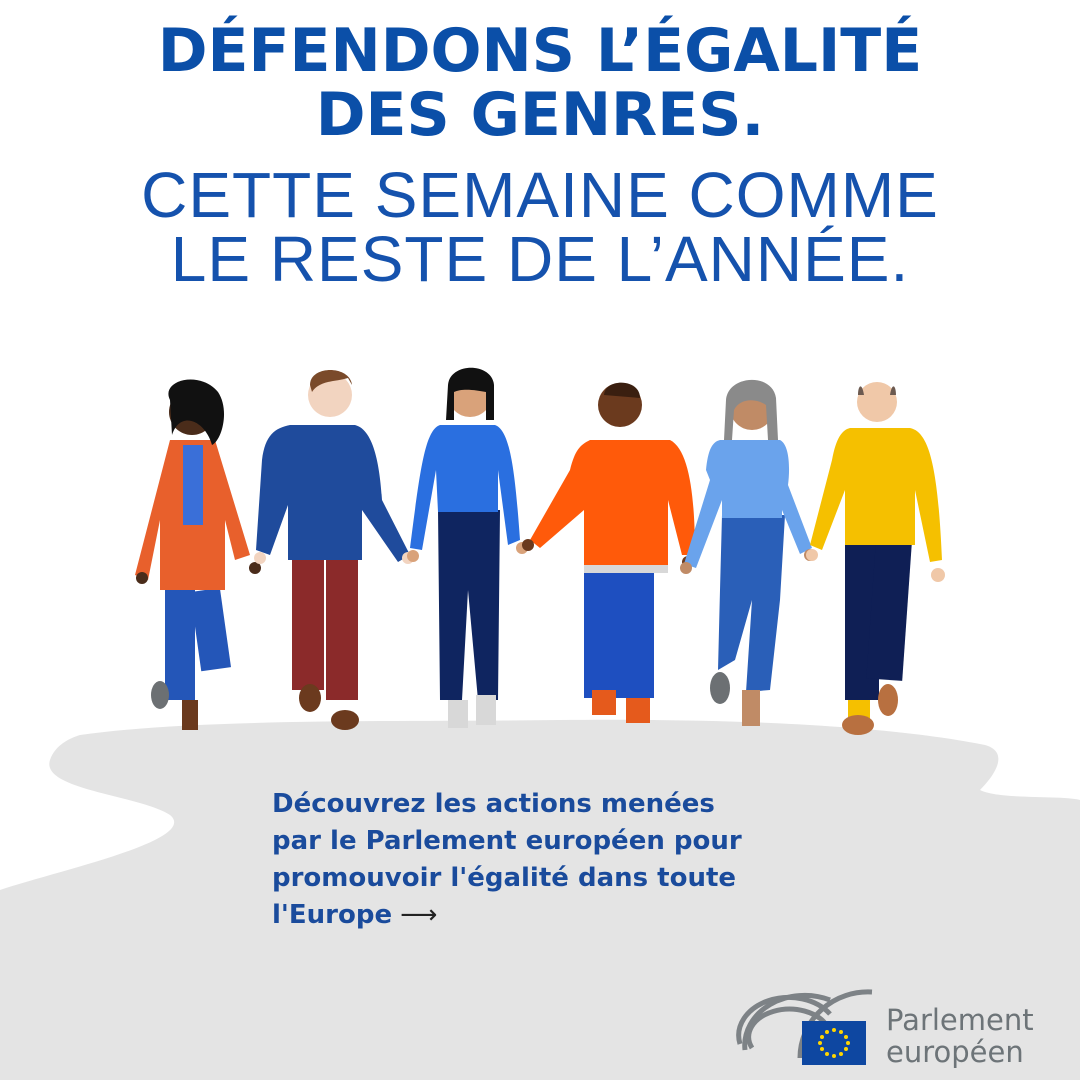 This screenshot has width=1080, height=1080. Describe the element at coordinates (540, 51) in the screenshot. I see `headline-line-1: DÉFENDONS L’ÉGALITÉ` at that location.